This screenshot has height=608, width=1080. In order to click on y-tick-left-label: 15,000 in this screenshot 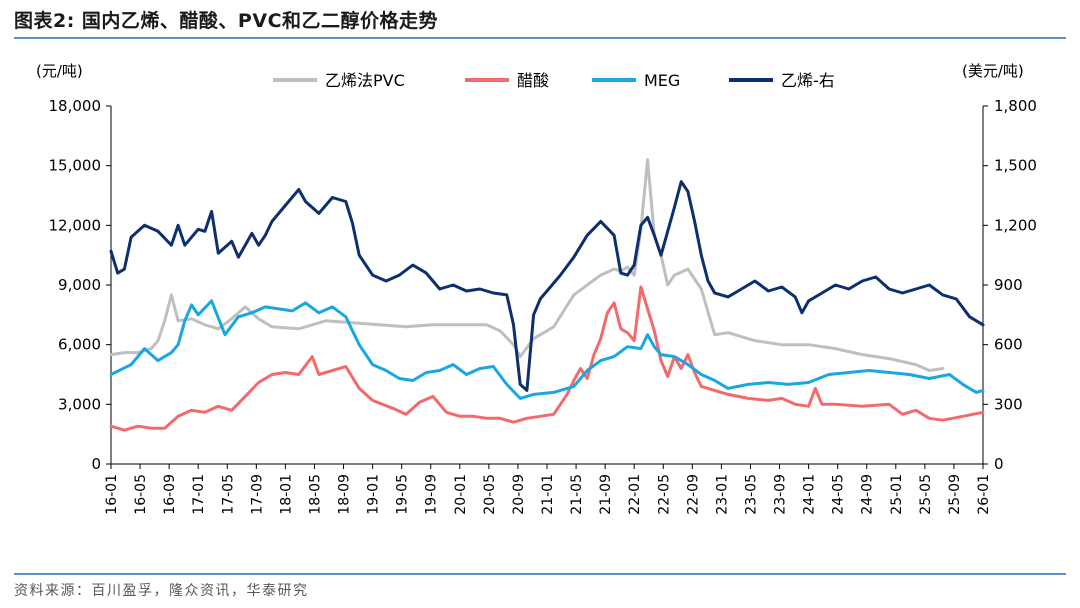, I will do `click(75, 166)`.